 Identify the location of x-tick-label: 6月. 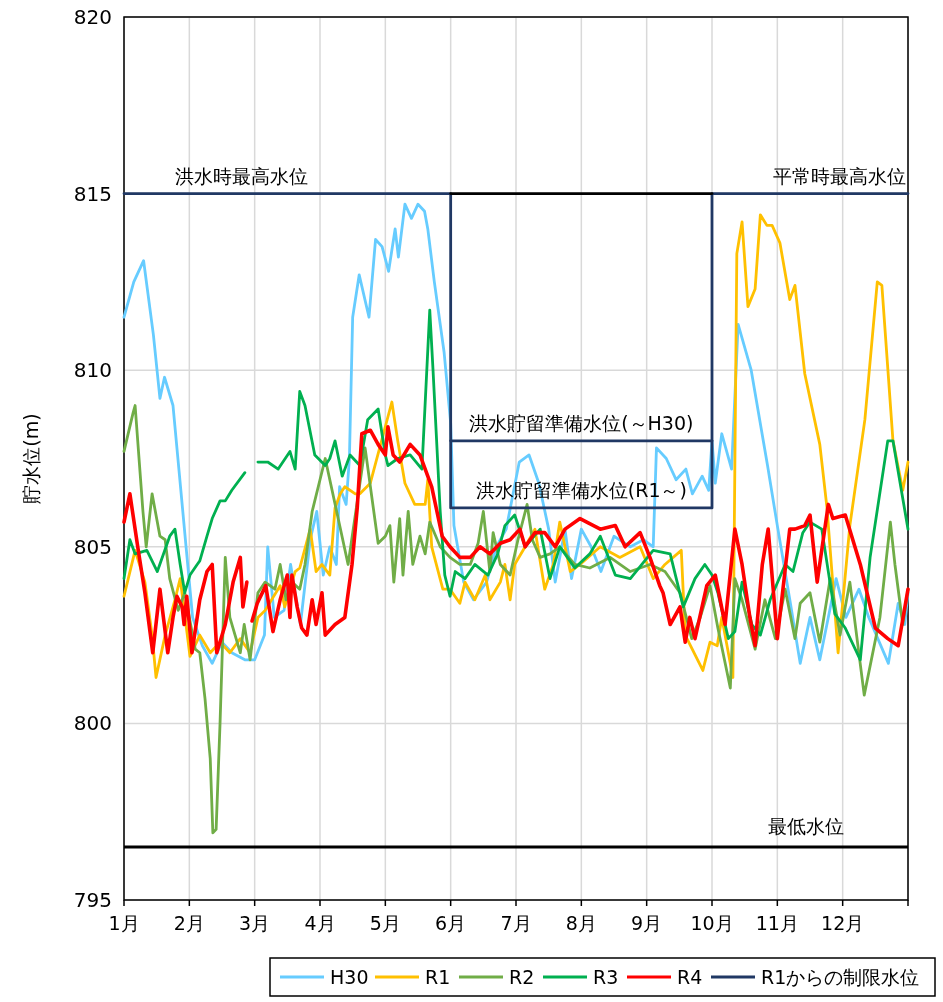
(451, 923).